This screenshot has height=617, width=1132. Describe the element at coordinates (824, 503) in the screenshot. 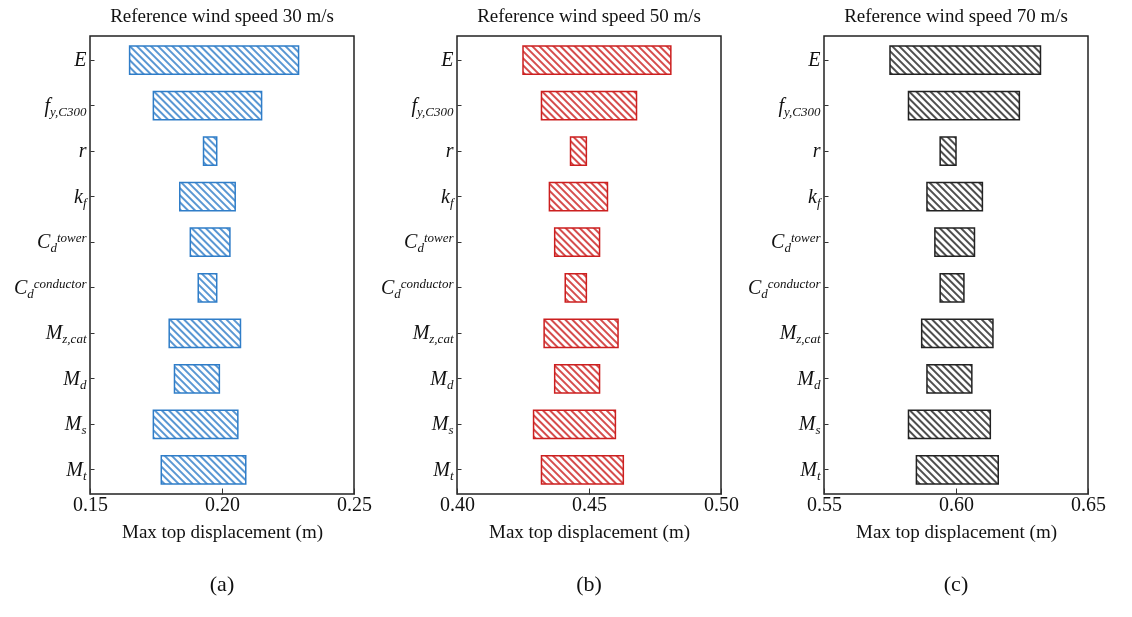

I see `x-tick-label: 0.55` at that location.